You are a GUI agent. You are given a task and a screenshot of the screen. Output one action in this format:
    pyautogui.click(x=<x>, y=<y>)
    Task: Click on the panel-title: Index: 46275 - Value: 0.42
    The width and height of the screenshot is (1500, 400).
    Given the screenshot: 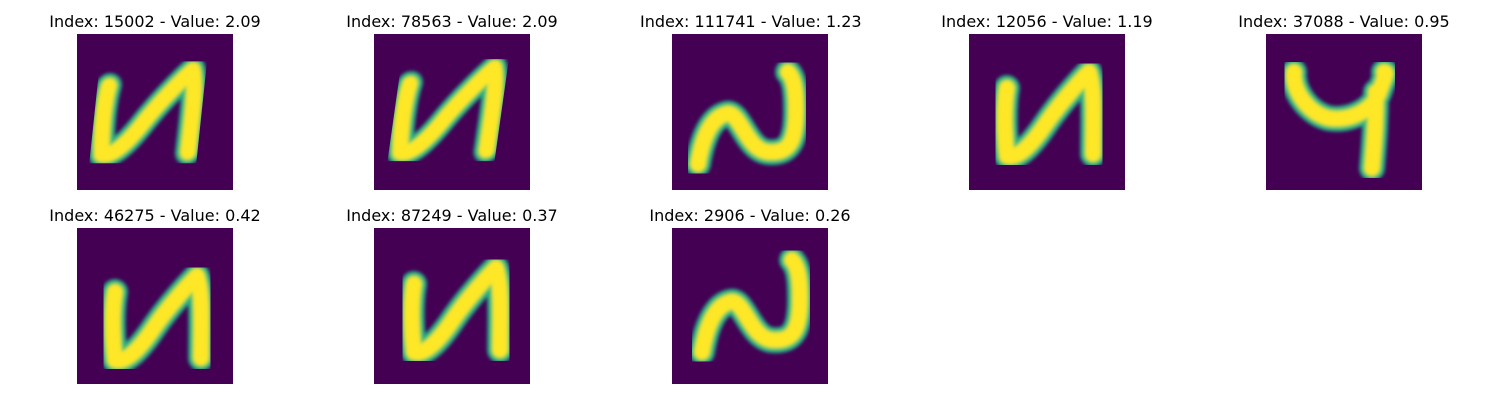 What is the action you would take?
    pyautogui.click(x=155, y=215)
    